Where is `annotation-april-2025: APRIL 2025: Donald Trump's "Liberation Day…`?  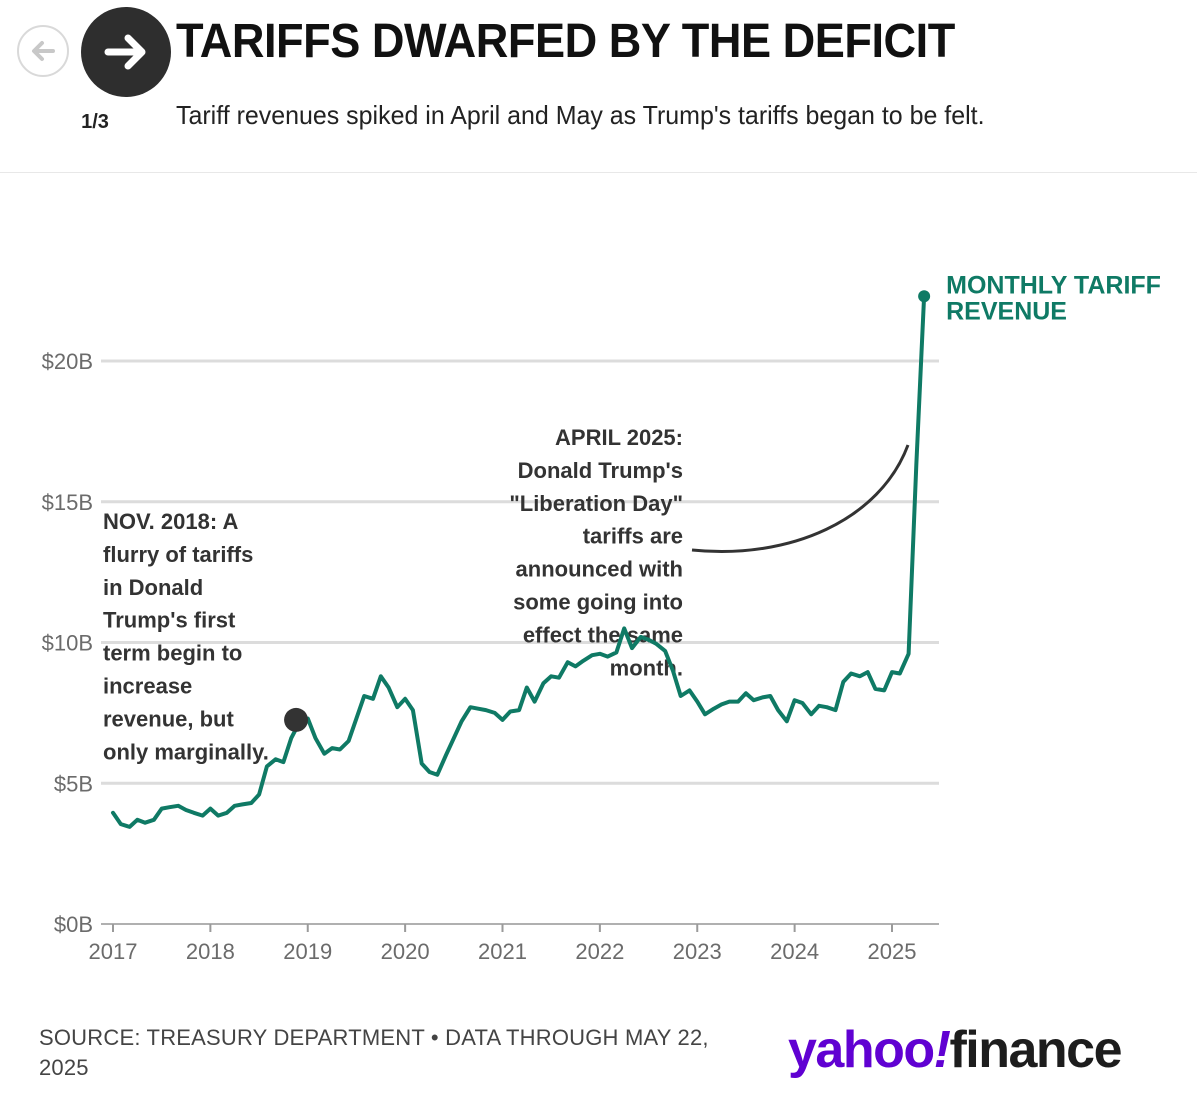 annotation-april-2025: APRIL 2025: Donald Trump's "Liberation Day… is located at coordinates (596, 552).